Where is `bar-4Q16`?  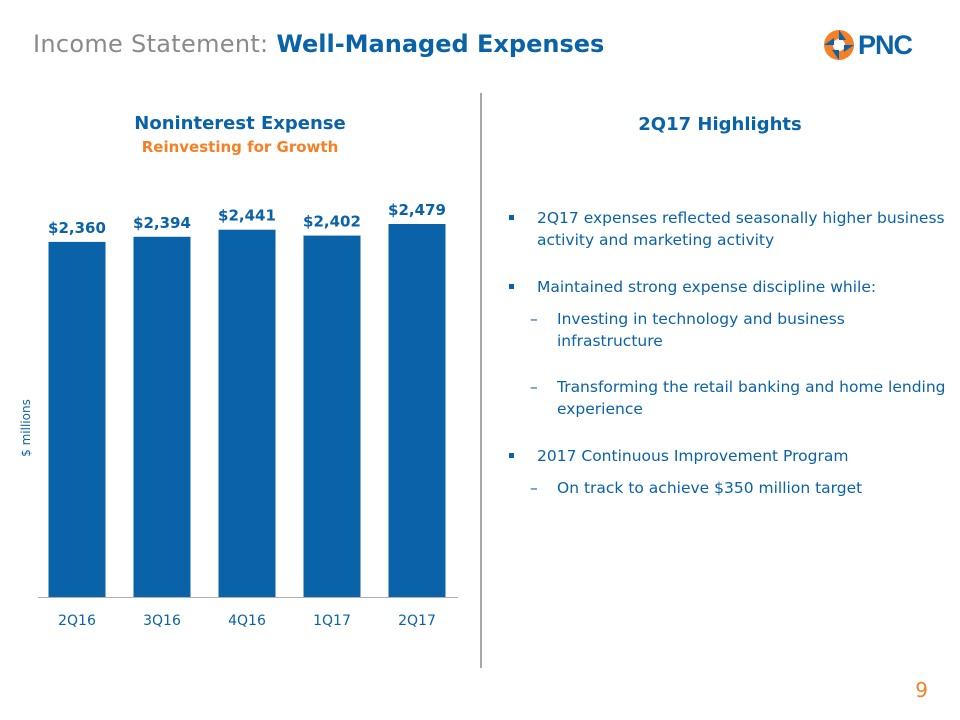
bar-4Q16 is located at coordinates (247, 413).